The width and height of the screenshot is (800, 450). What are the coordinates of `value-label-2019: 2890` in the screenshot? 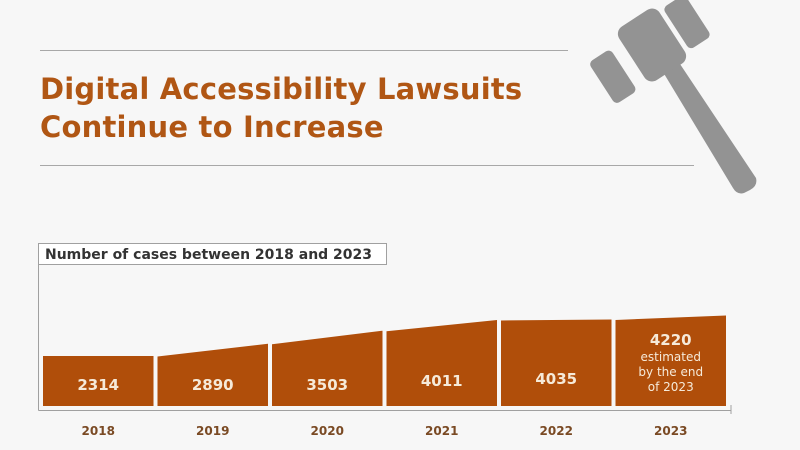 It's located at (213, 385).